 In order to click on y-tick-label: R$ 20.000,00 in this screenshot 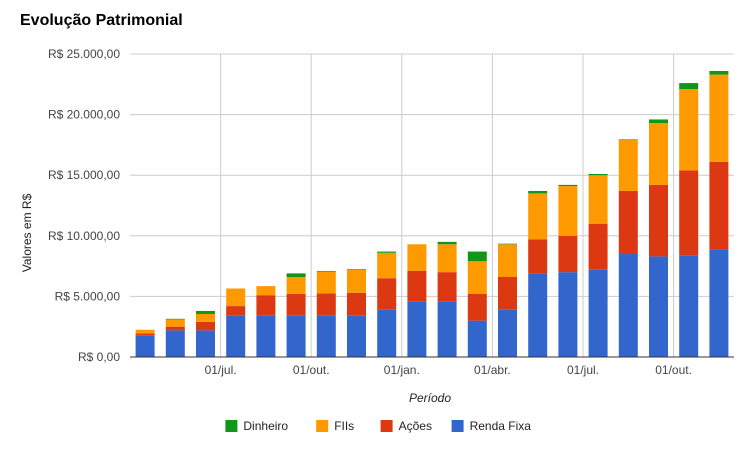, I will do `click(84, 115)`.